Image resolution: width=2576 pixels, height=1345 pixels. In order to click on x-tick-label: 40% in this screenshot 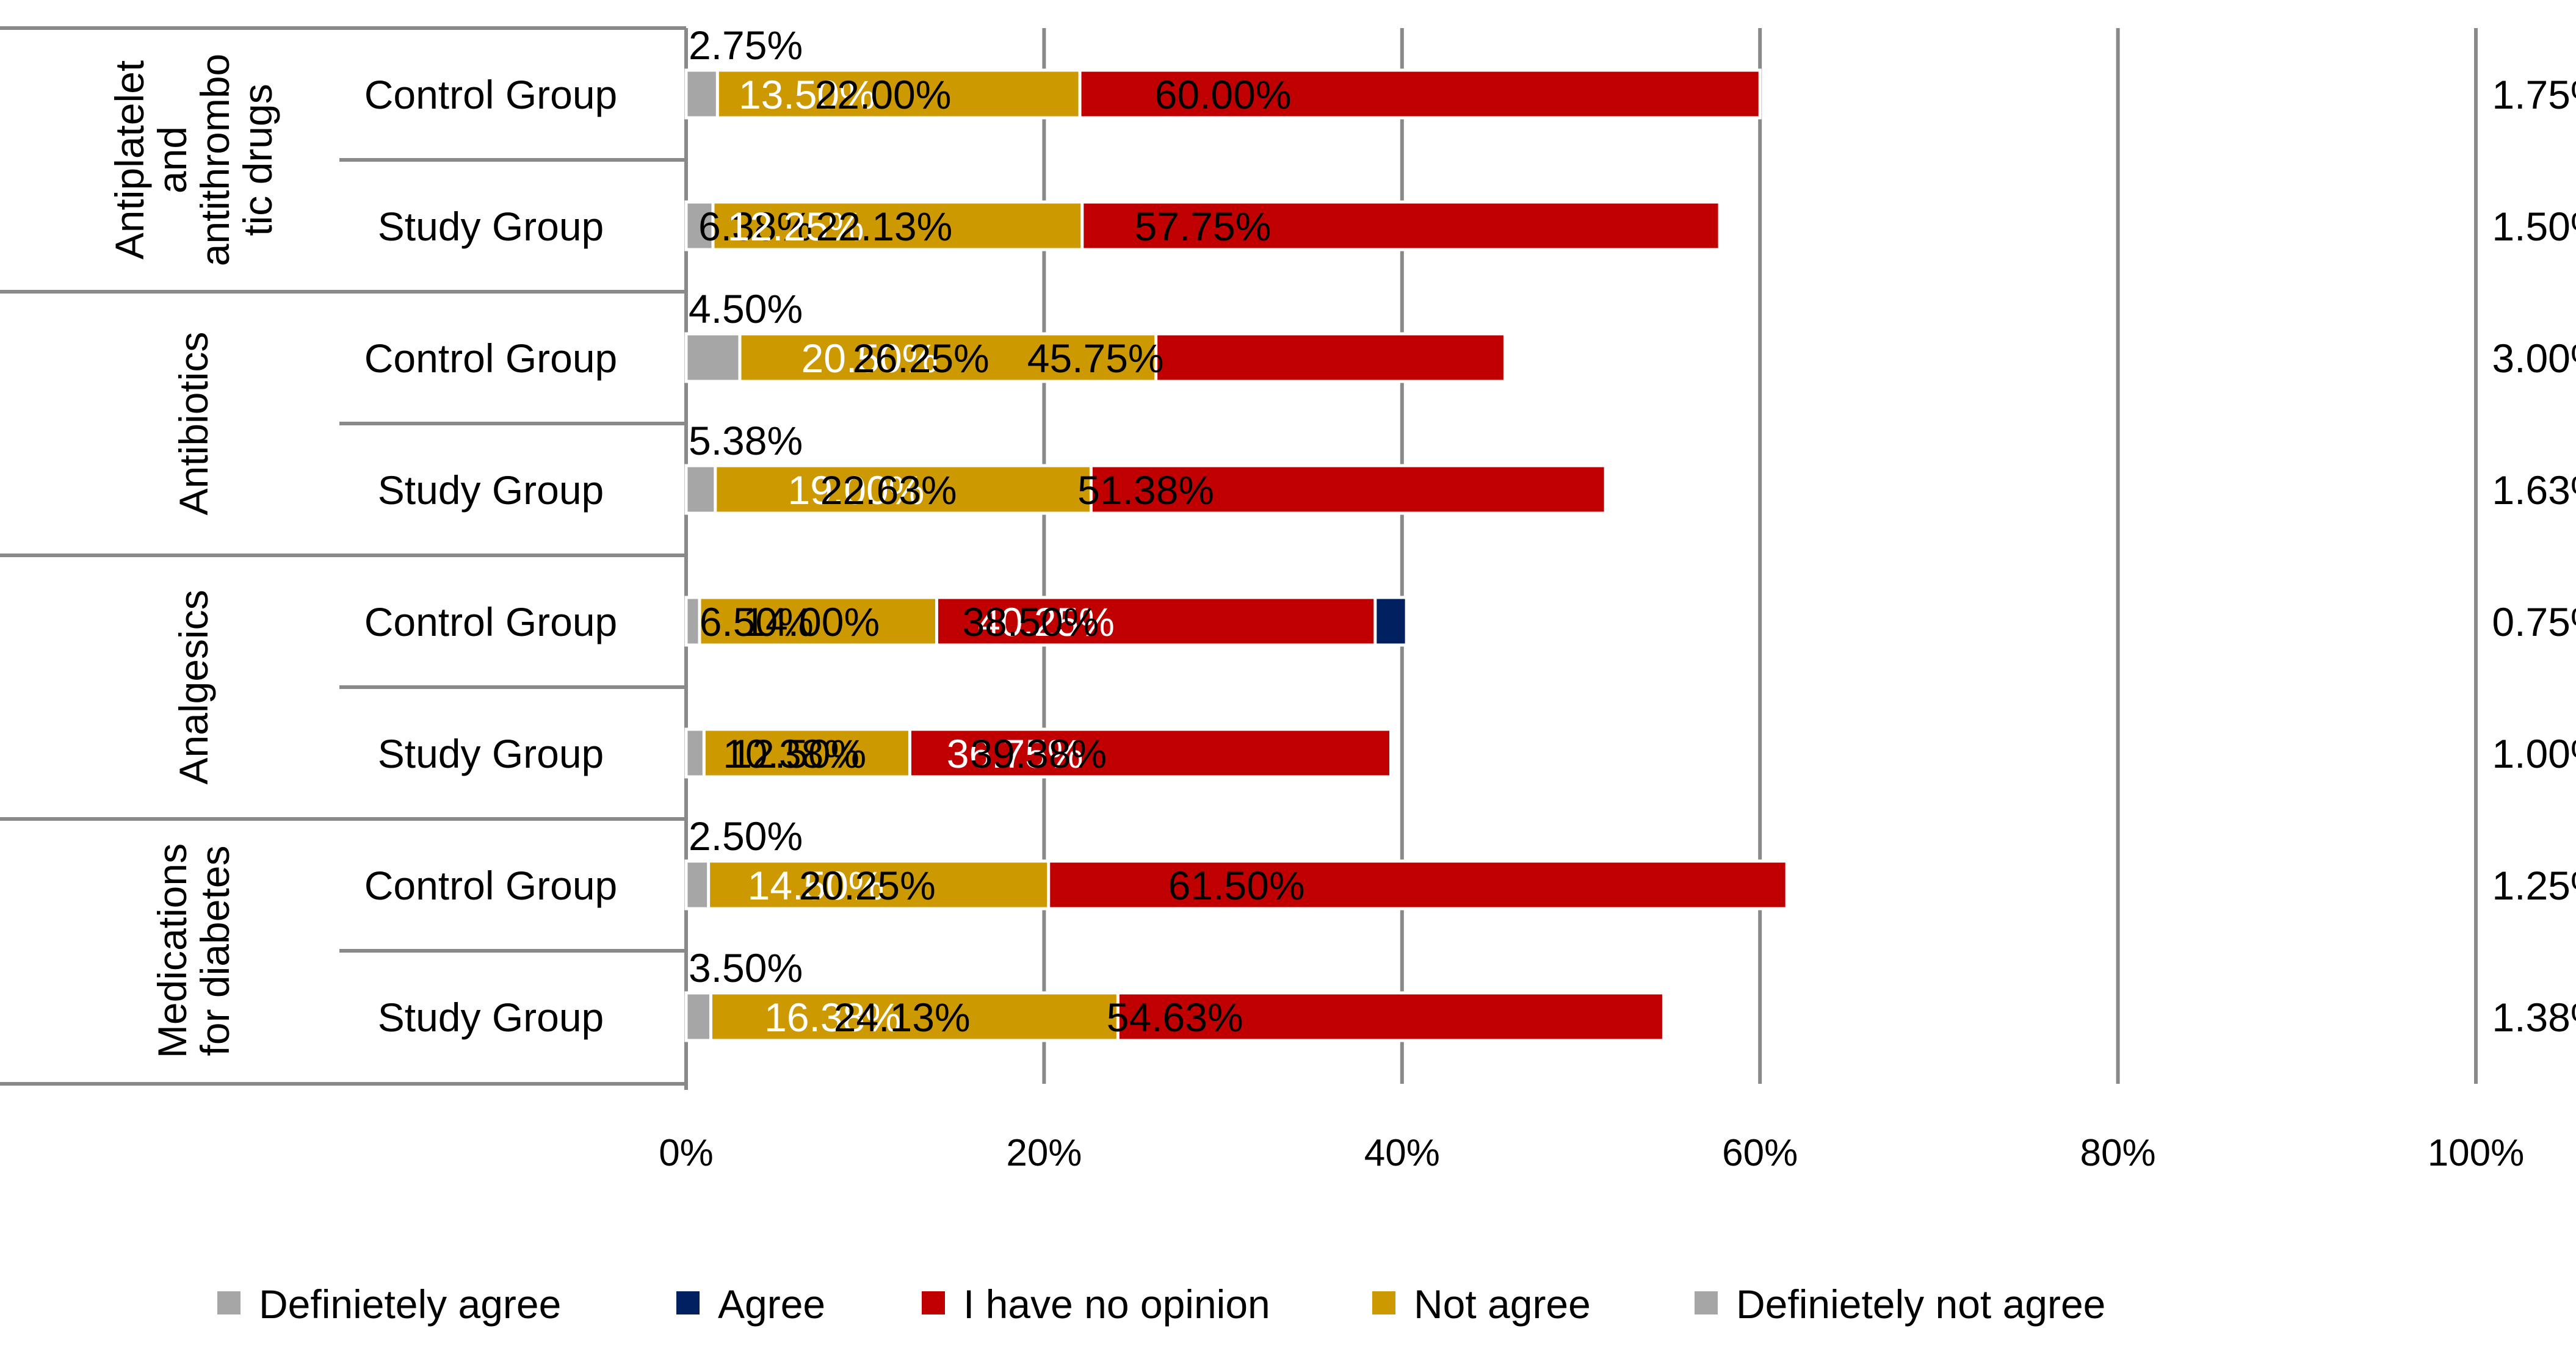, I will do `click(1402, 1153)`.